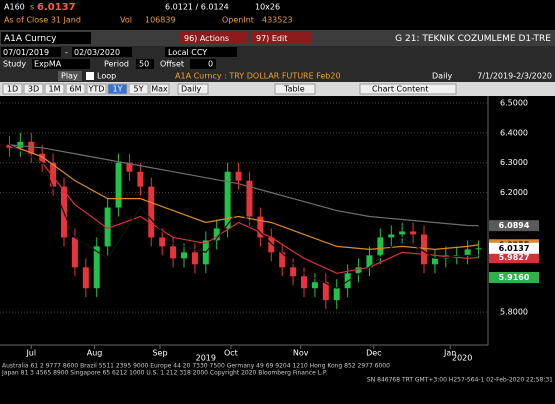 Image resolution: width=555 pixels, height=404 pixels. What do you see at coordinates (30, 39) in the screenshot?
I see `security: A1A Curncy` at bounding box center [30, 39].